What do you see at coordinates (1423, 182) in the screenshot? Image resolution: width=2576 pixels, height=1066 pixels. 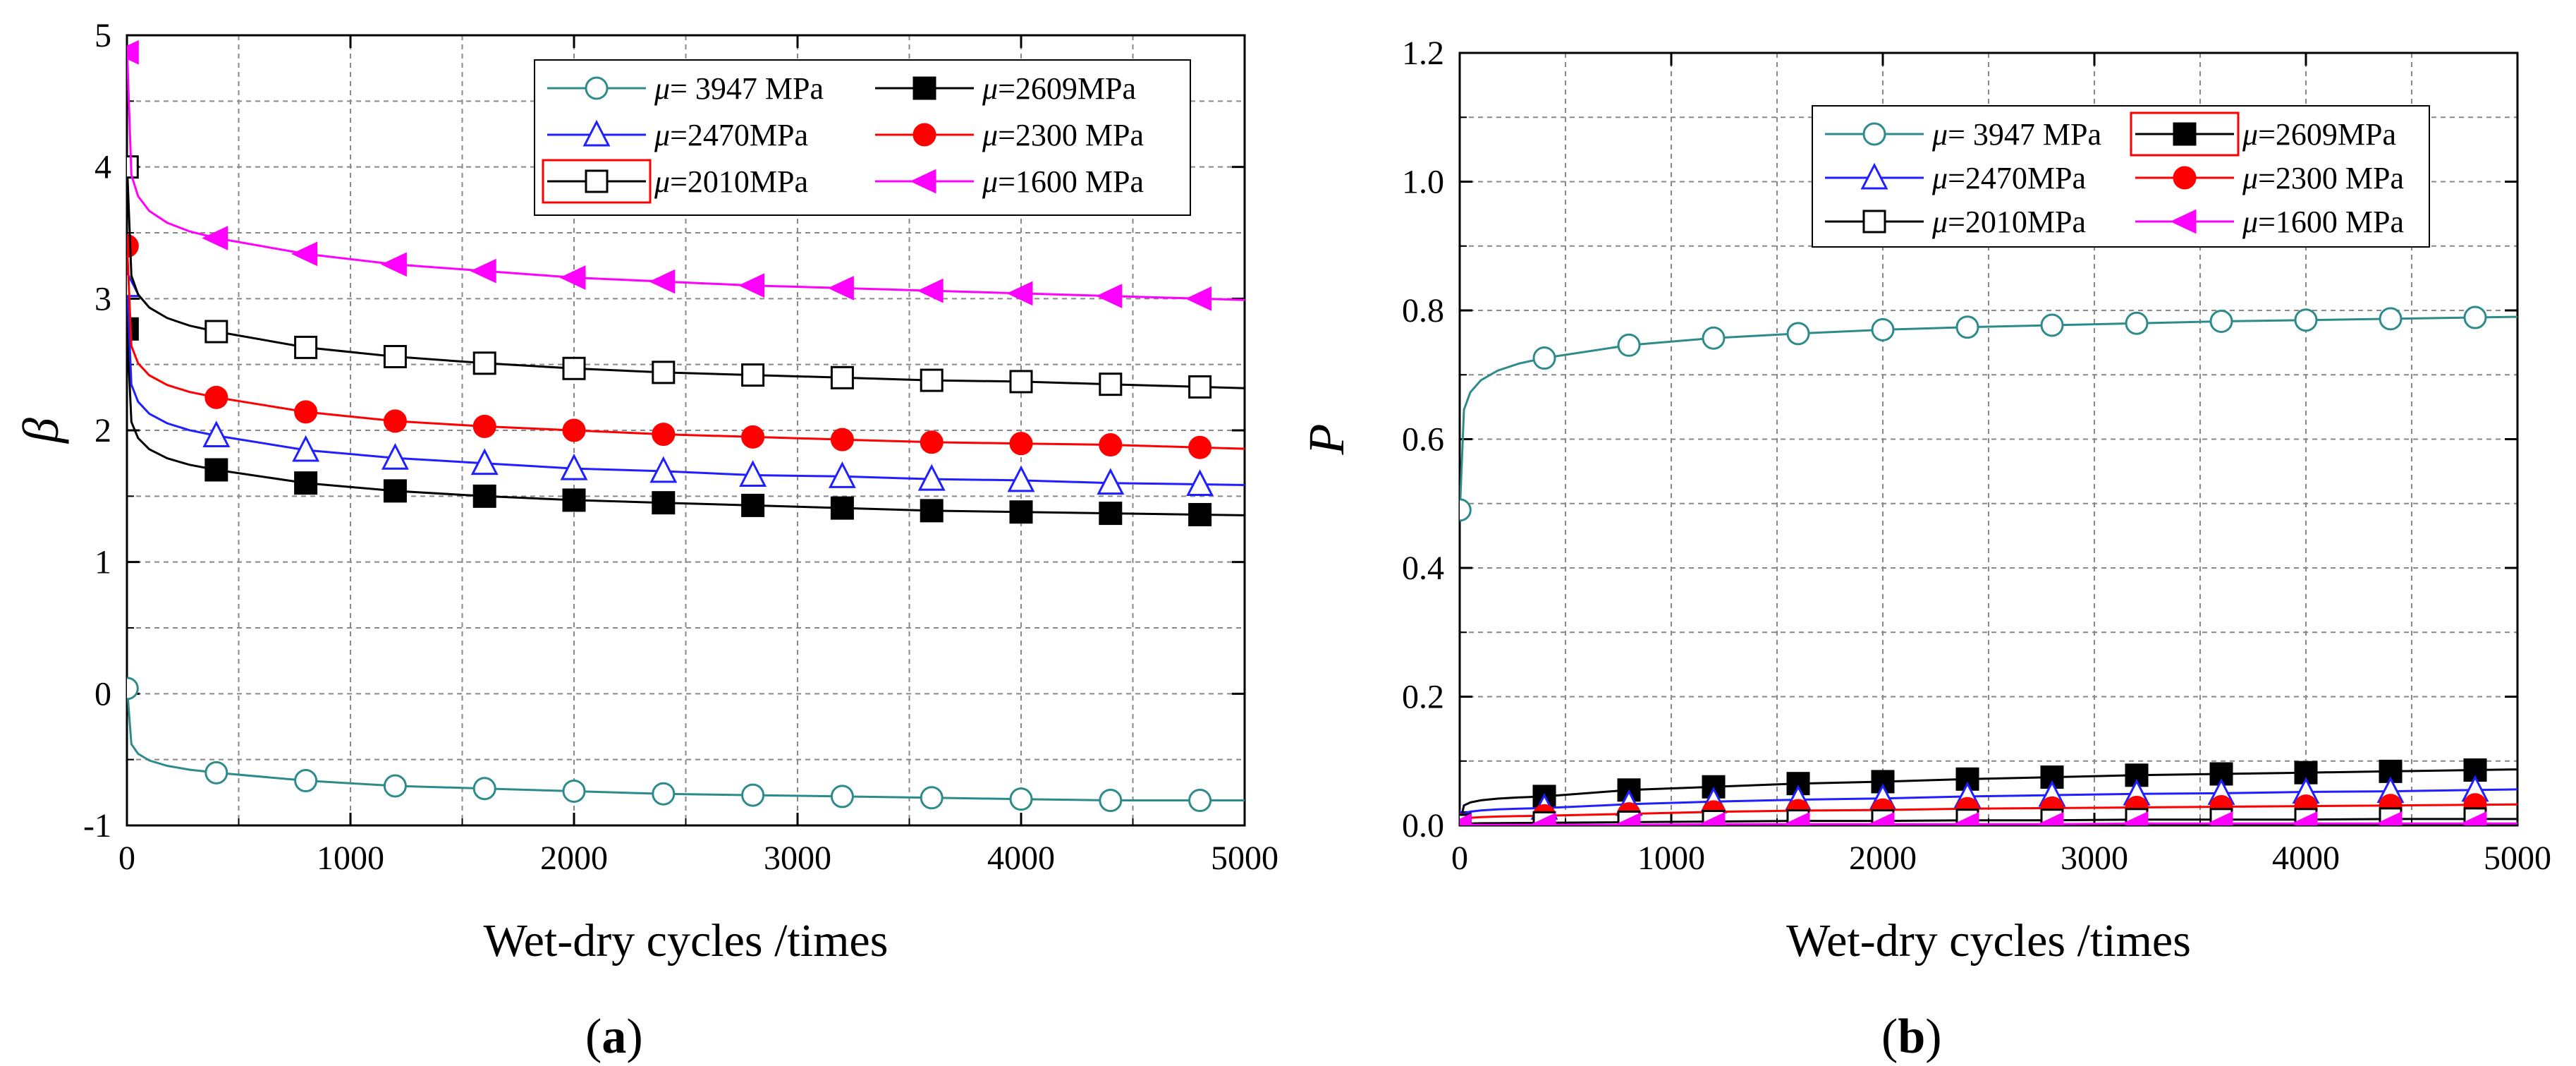 I see `y-tick-label: 1.0` at bounding box center [1423, 182].